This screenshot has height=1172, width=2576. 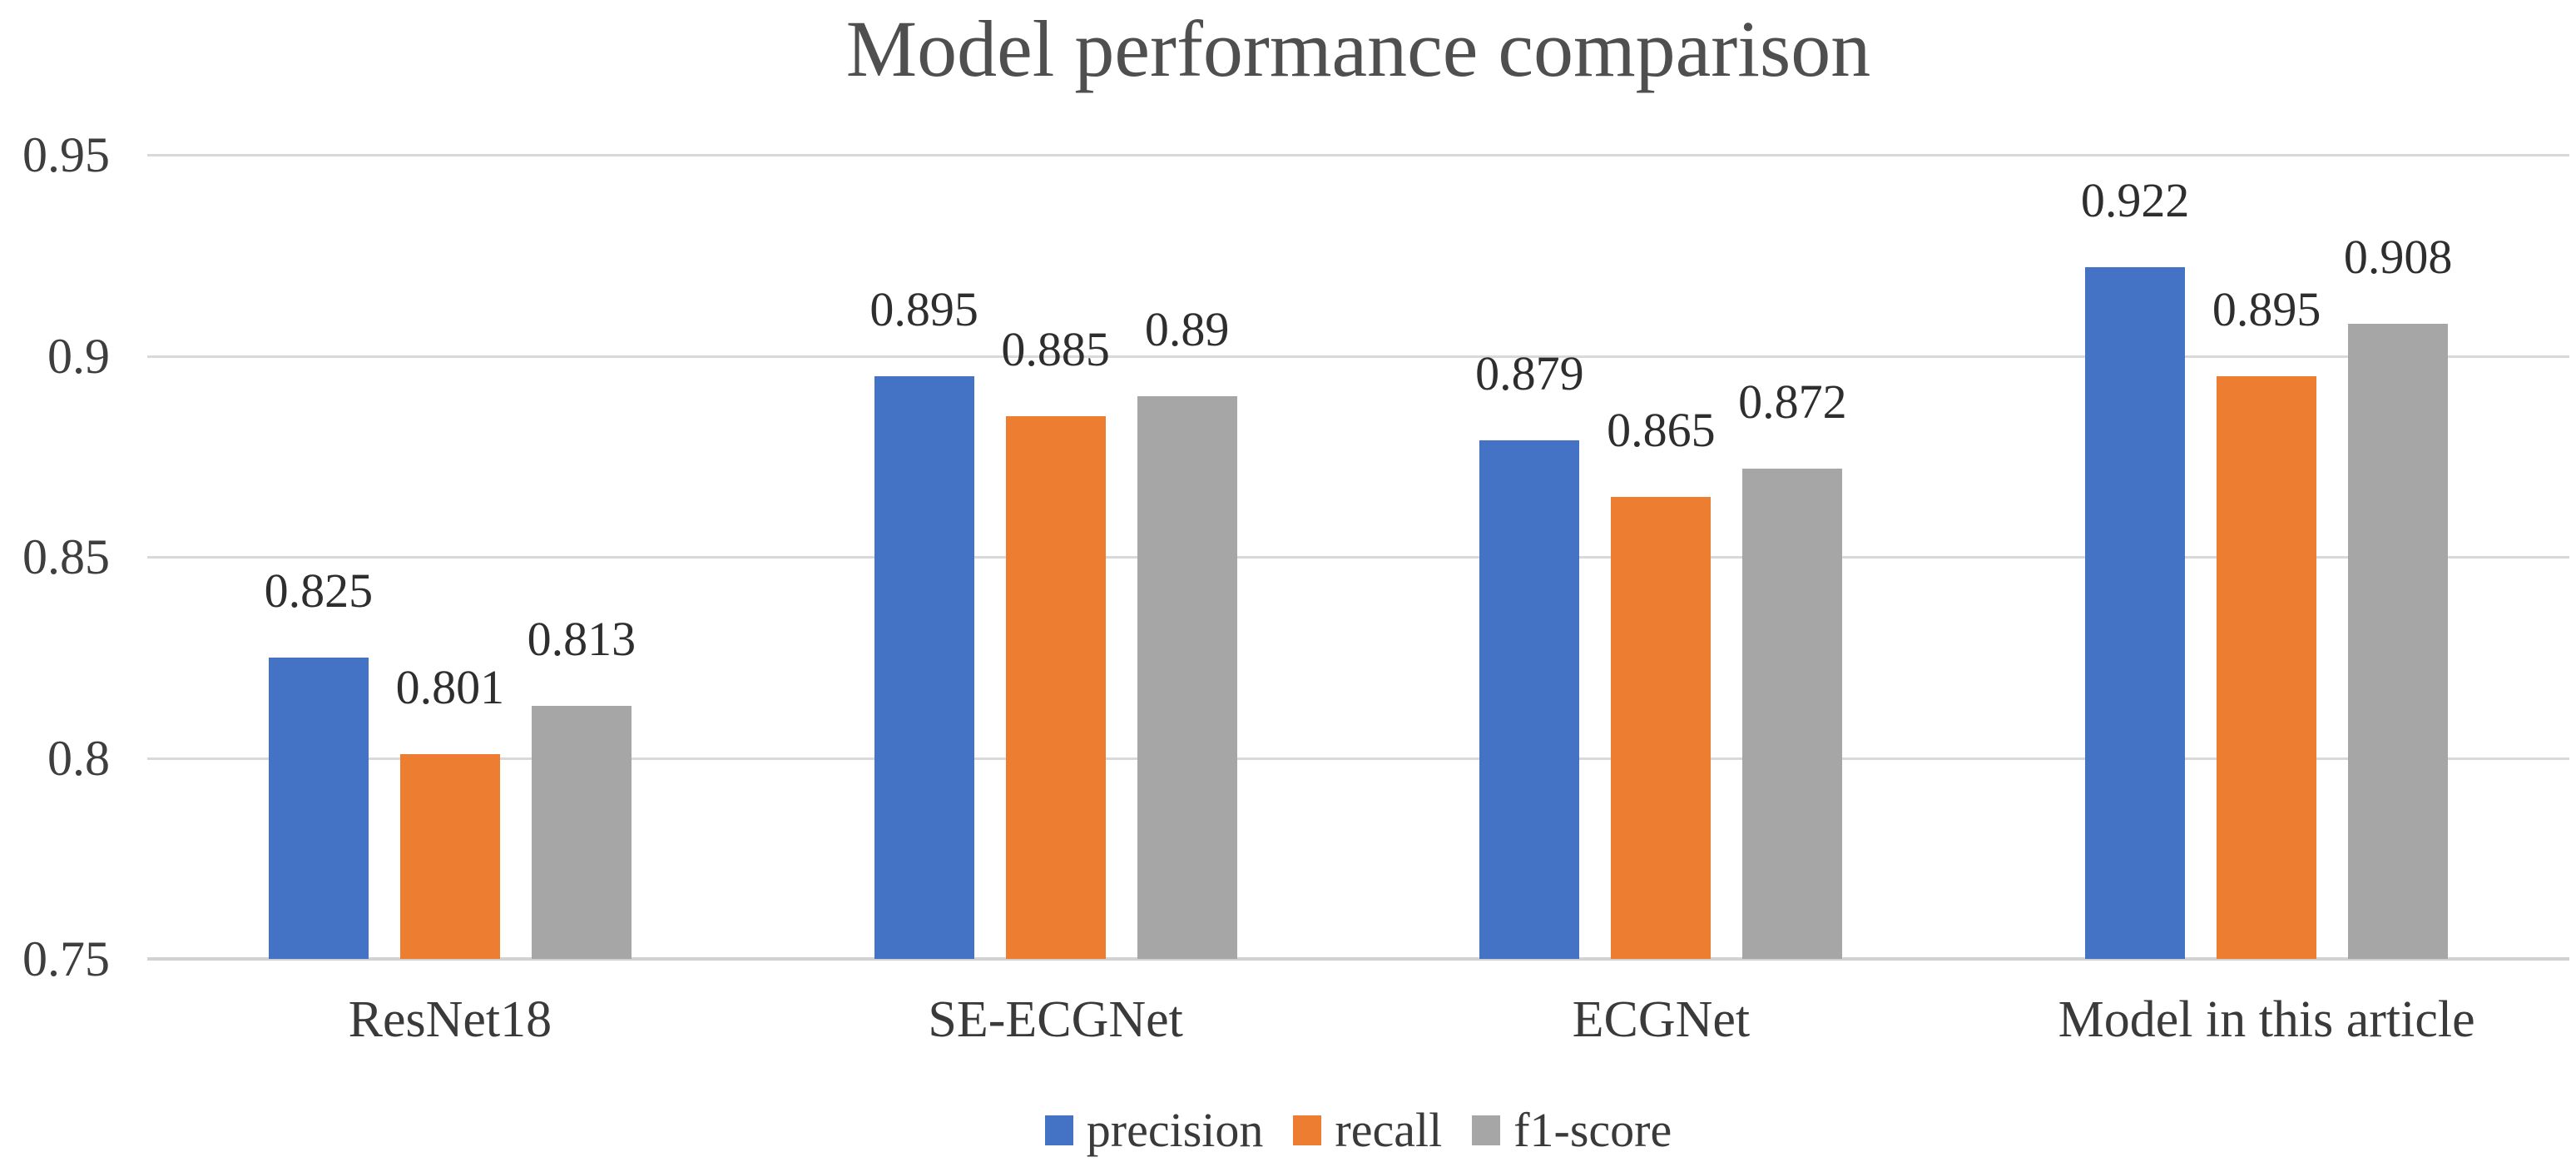 I want to click on y-axis-tick-label: 0.9, so click(x=78, y=356).